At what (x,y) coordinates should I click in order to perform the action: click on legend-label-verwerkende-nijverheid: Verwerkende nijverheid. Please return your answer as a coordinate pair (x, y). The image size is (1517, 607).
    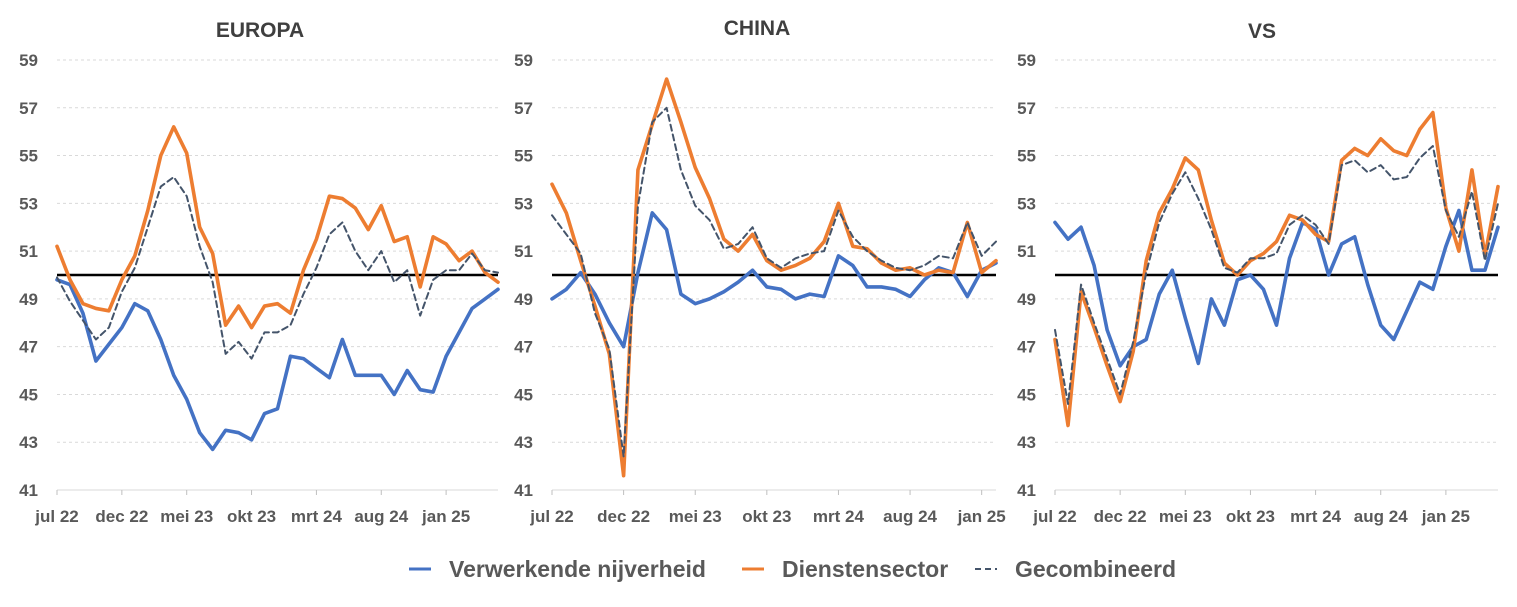
    Looking at the image, I should click on (577, 569).